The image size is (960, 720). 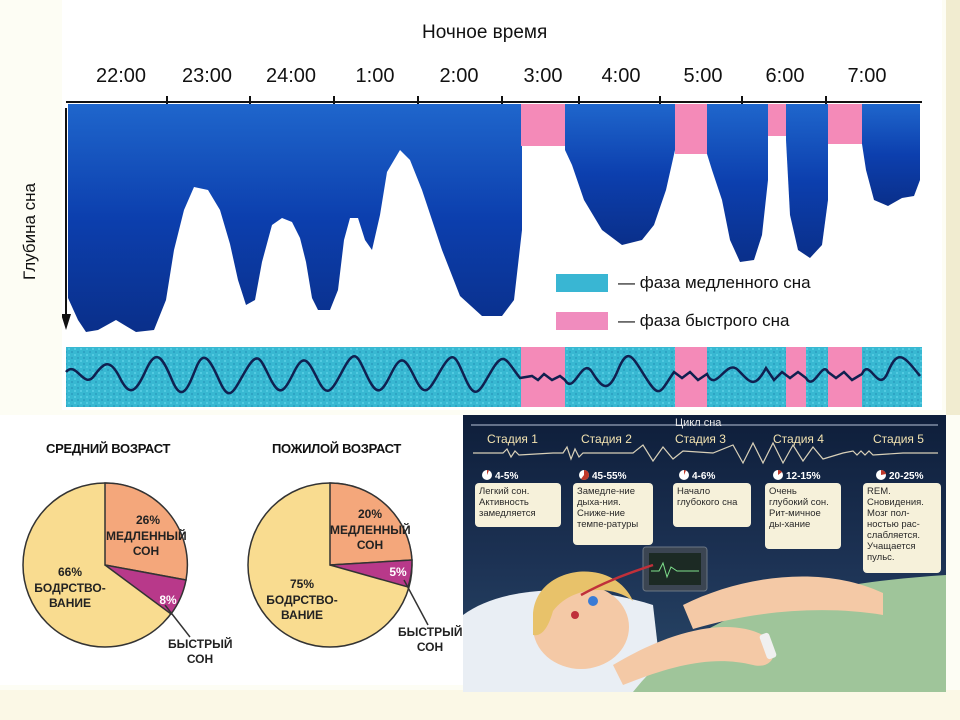 I want to click on pie-elderly-slow-label: МЕДЛЕННЫЙ СОН, so click(x=370, y=537).